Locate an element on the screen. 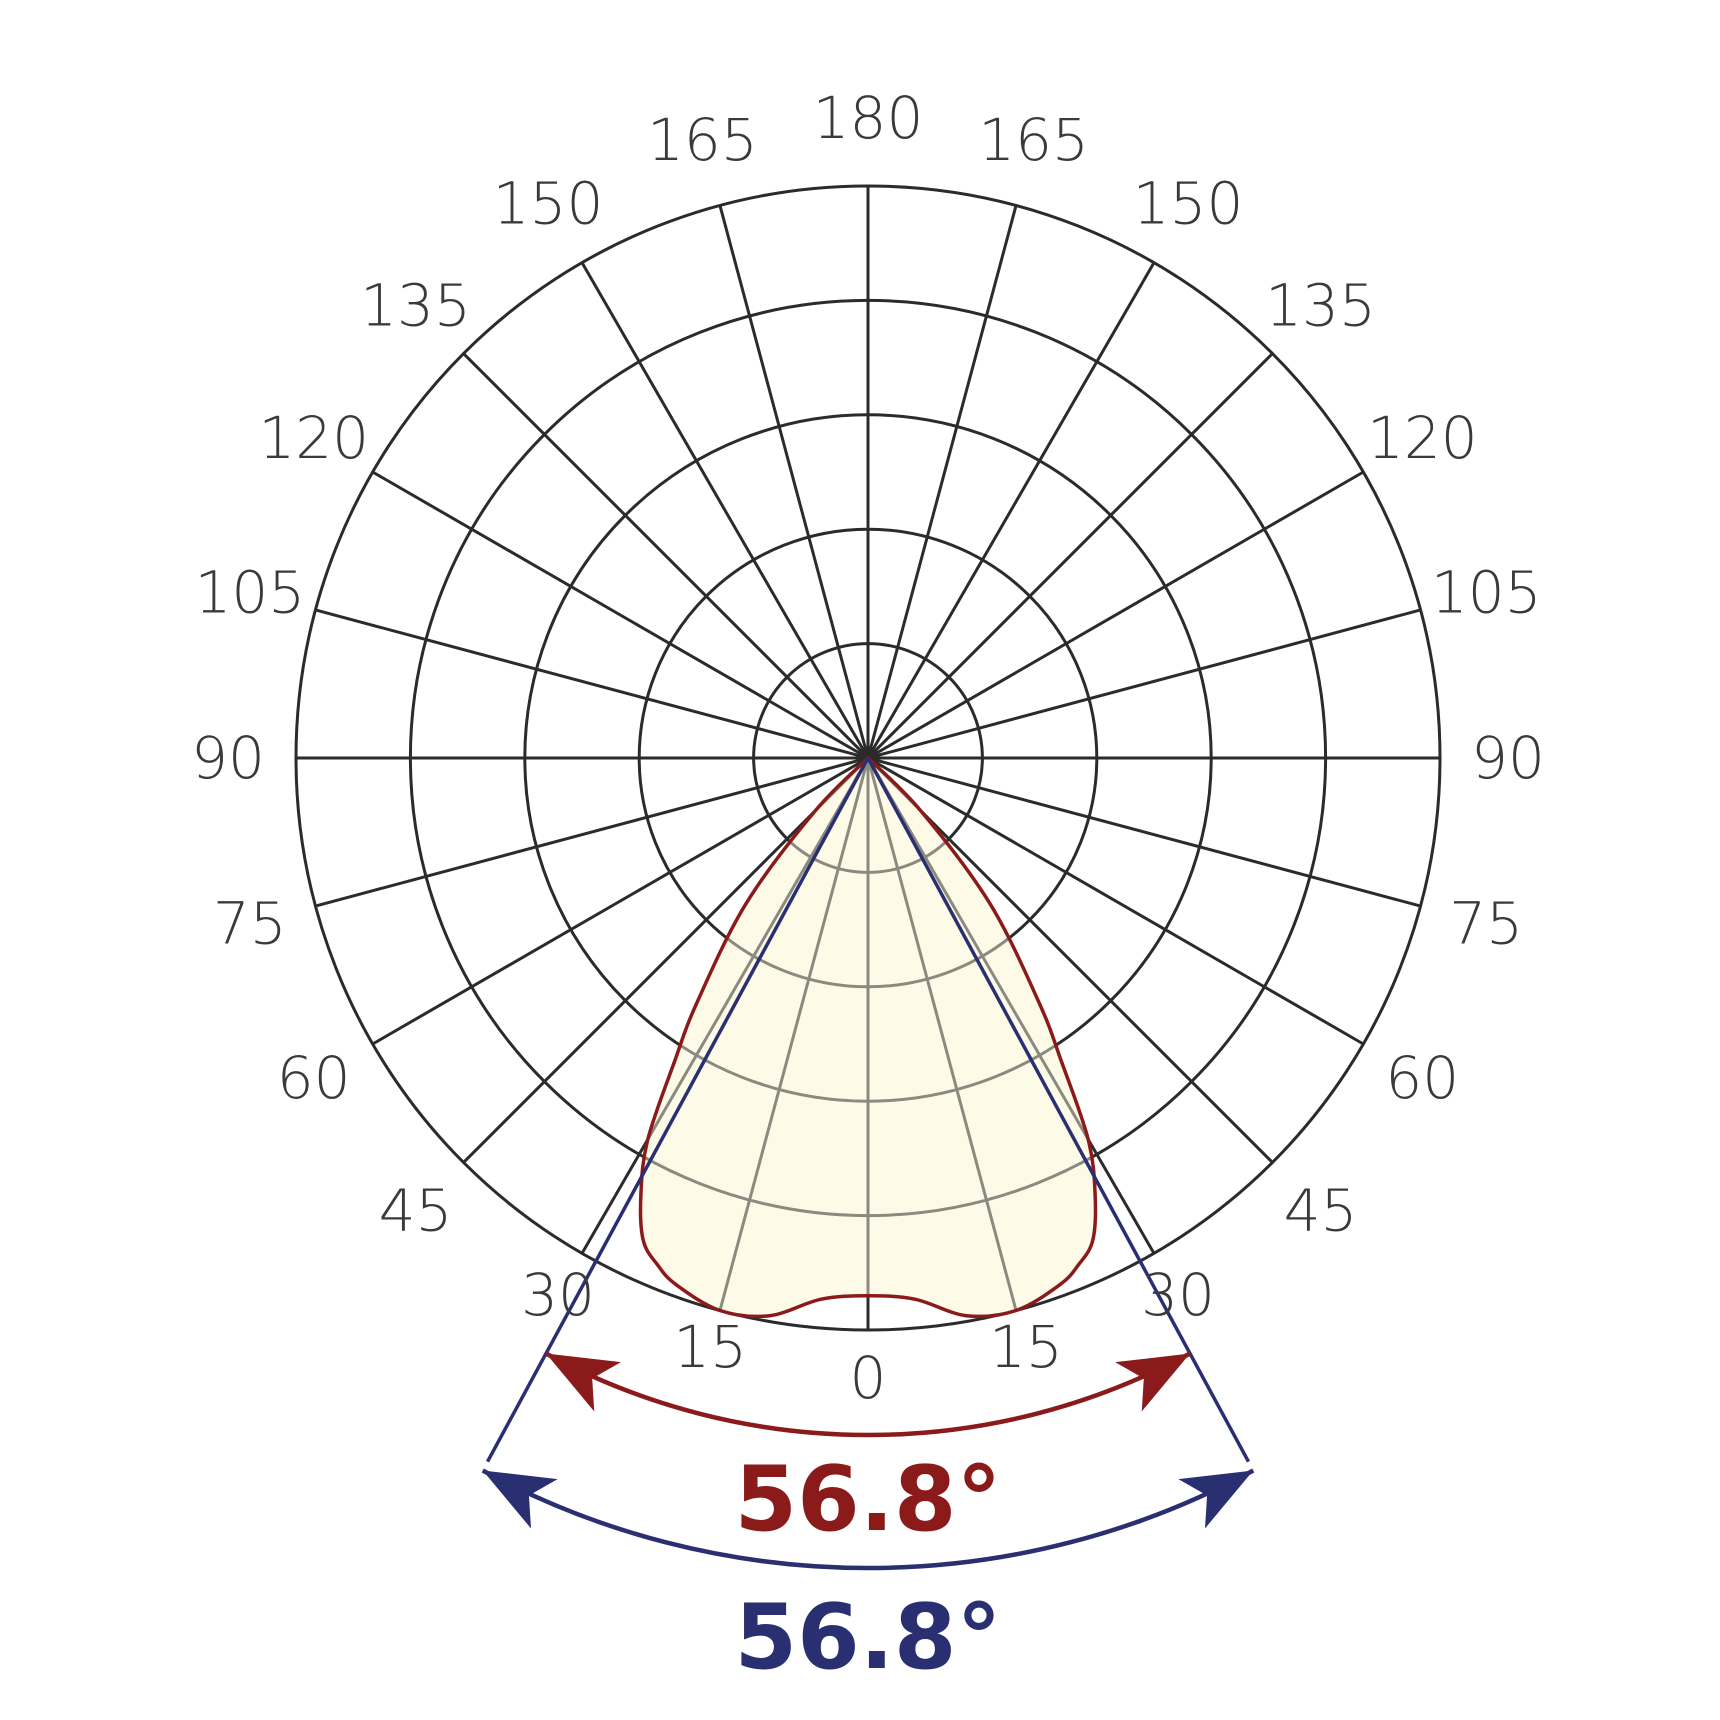 The height and width of the screenshot is (1720, 1720). tick-label-left-45: 45 is located at coordinates (416, 1211).